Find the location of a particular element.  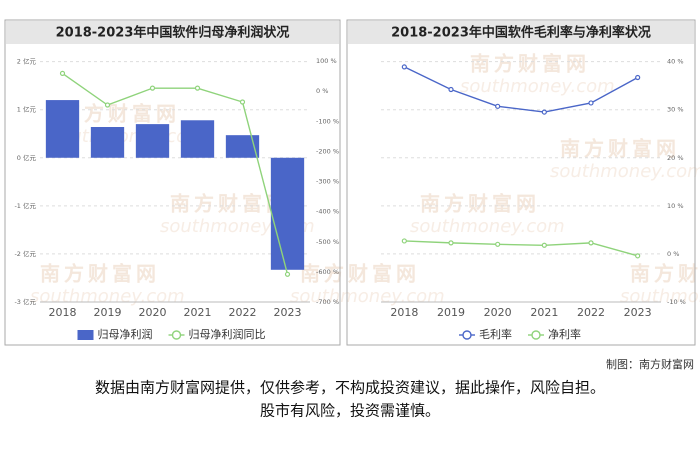

y2-tick-label: 30 % is located at coordinates (675, 110).